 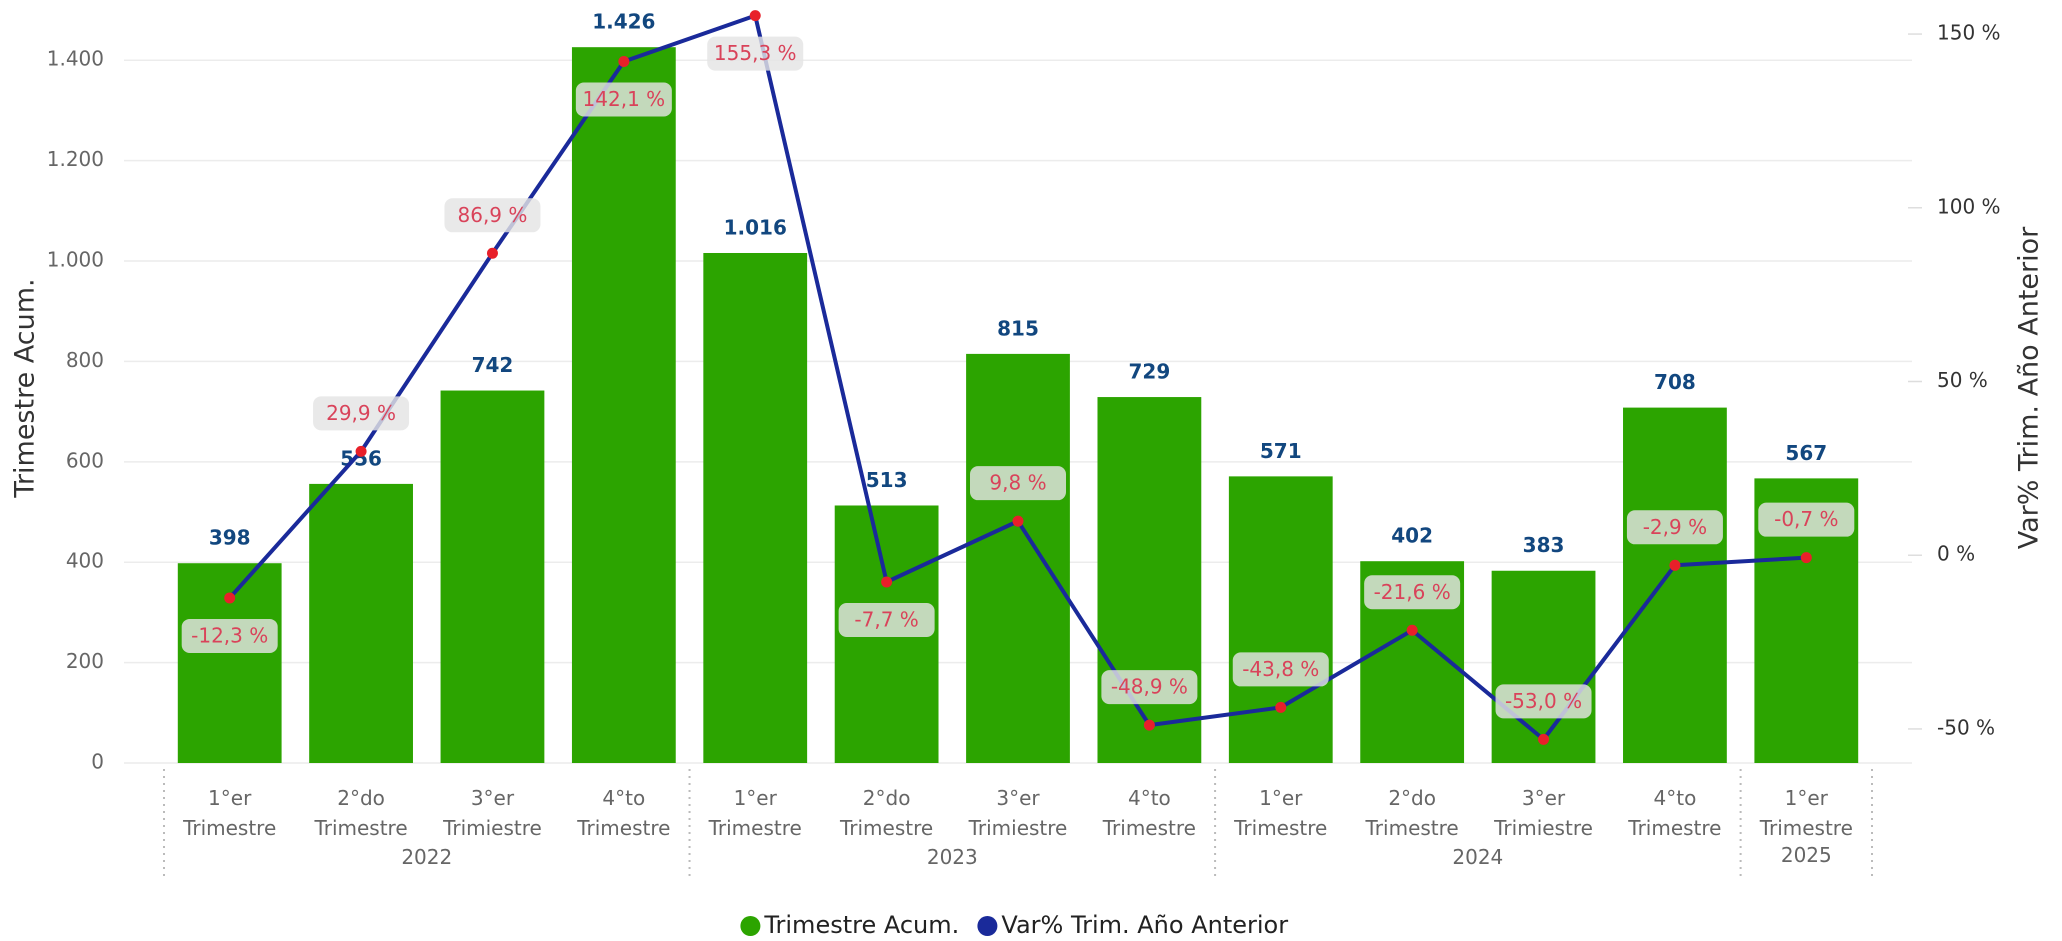 What do you see at coordinates (887, 480) in the screenshot?
I see `bar-value-label: 513` at bounding box center [887, 480].